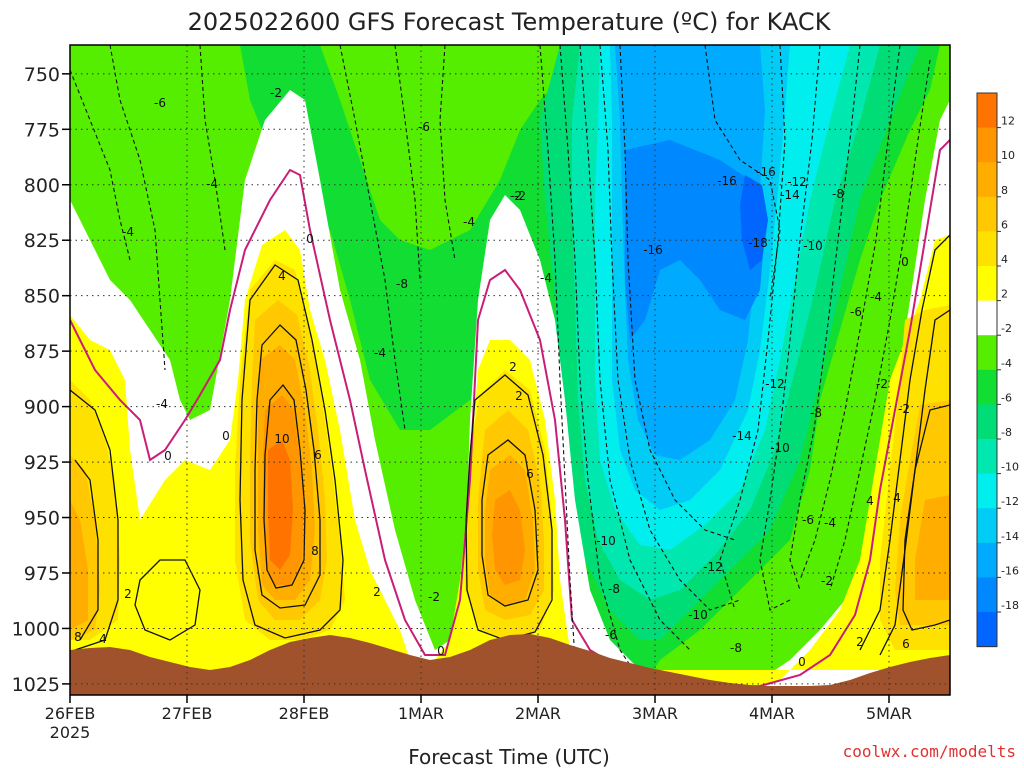  What do you see at coordinates (36, 685) in the screenshot?
I see `y-tick-label: 1025` at bounding box center [36, 685].